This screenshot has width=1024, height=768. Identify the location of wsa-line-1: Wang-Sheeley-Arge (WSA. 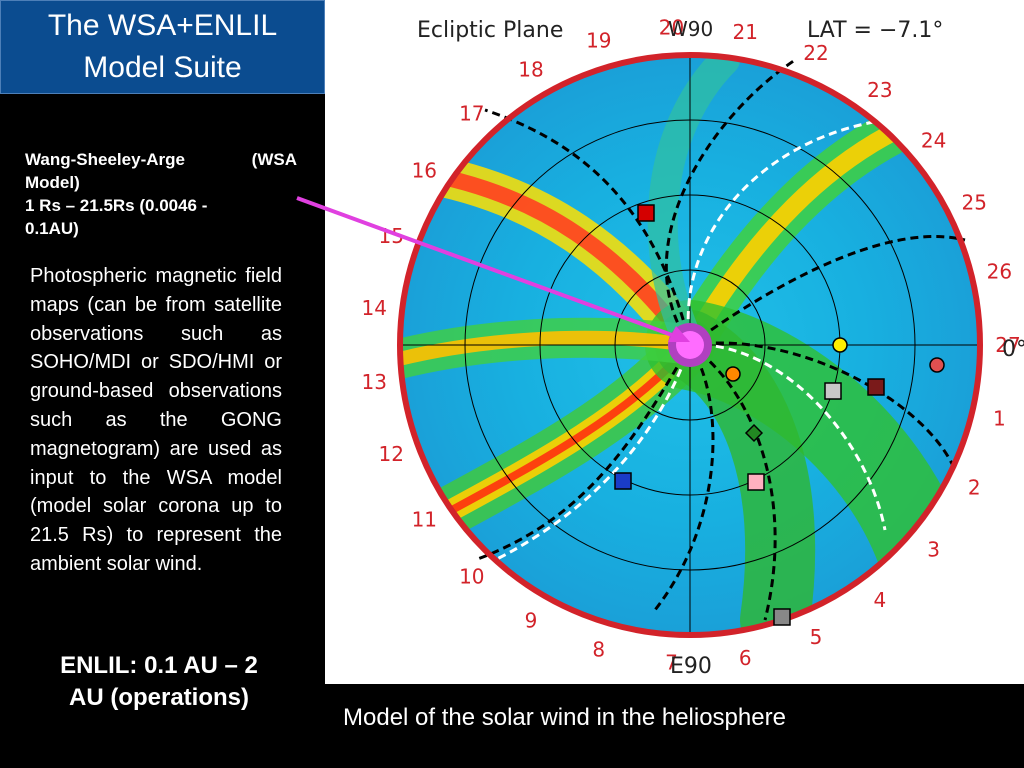
(161, 159).